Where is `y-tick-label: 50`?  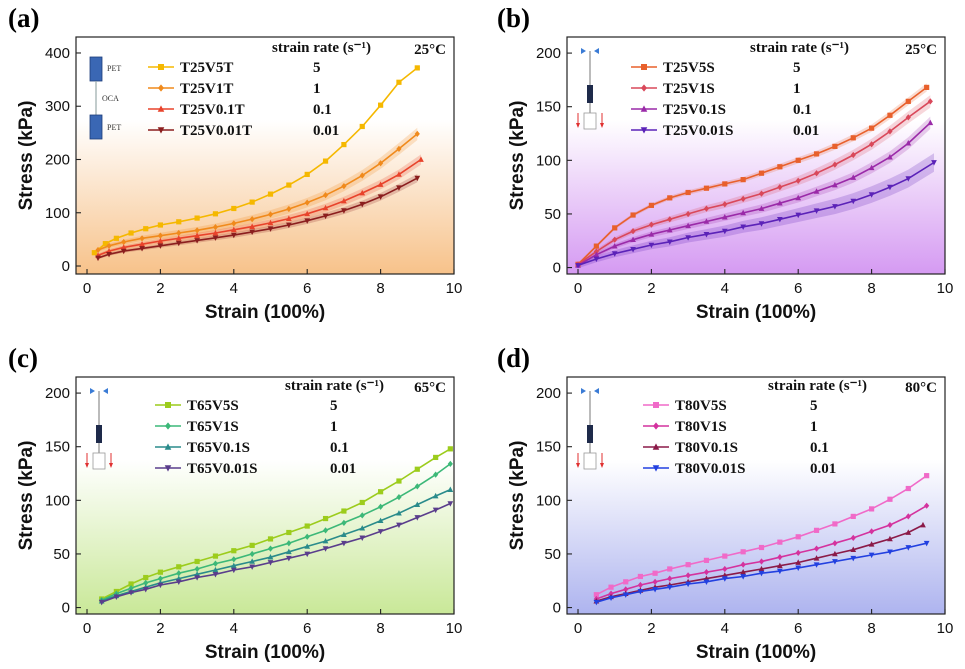
y-tick-label: 50 is located at coordinates (552, 554).